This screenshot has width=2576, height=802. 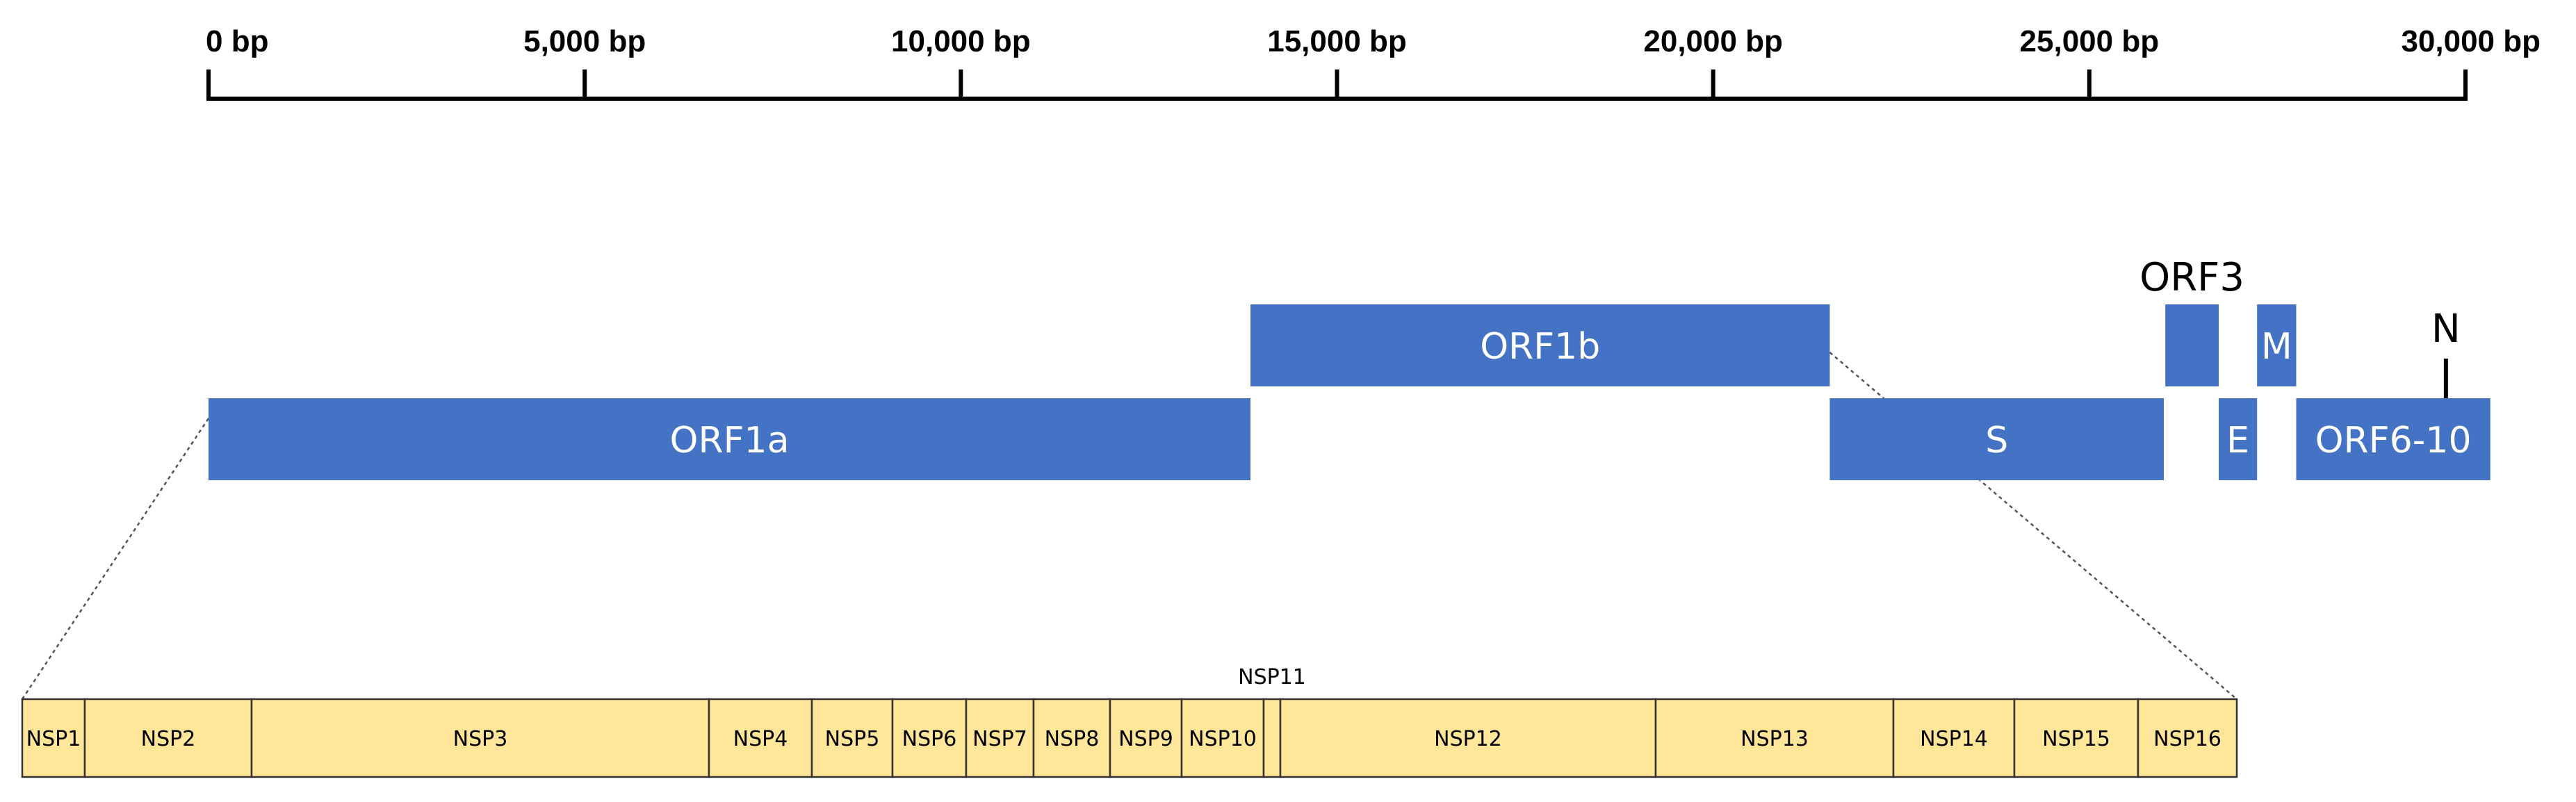 I want to click on nsp-label-nsp13: NSP13, so click(x=1775, y=739).